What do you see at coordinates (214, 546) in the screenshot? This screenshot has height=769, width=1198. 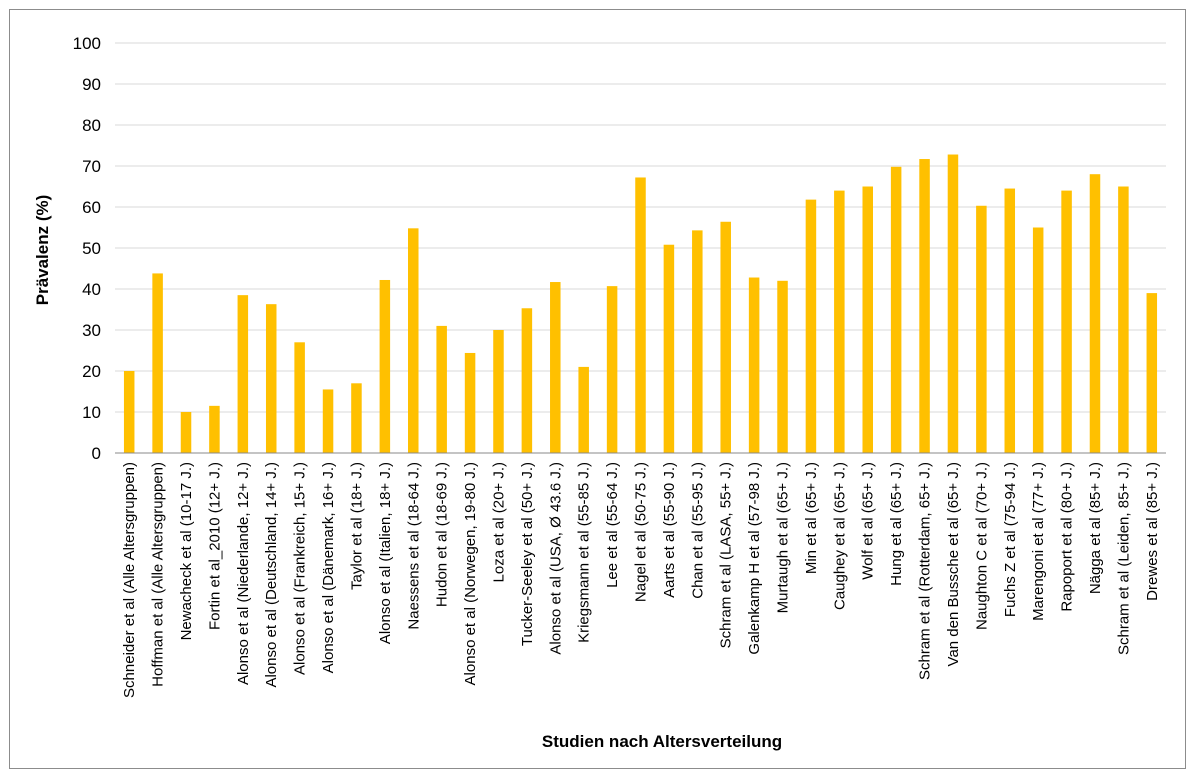 I see `x-tick-label: Fortin et al_2010 (12+ J.)` at bounding box center [214, 546].